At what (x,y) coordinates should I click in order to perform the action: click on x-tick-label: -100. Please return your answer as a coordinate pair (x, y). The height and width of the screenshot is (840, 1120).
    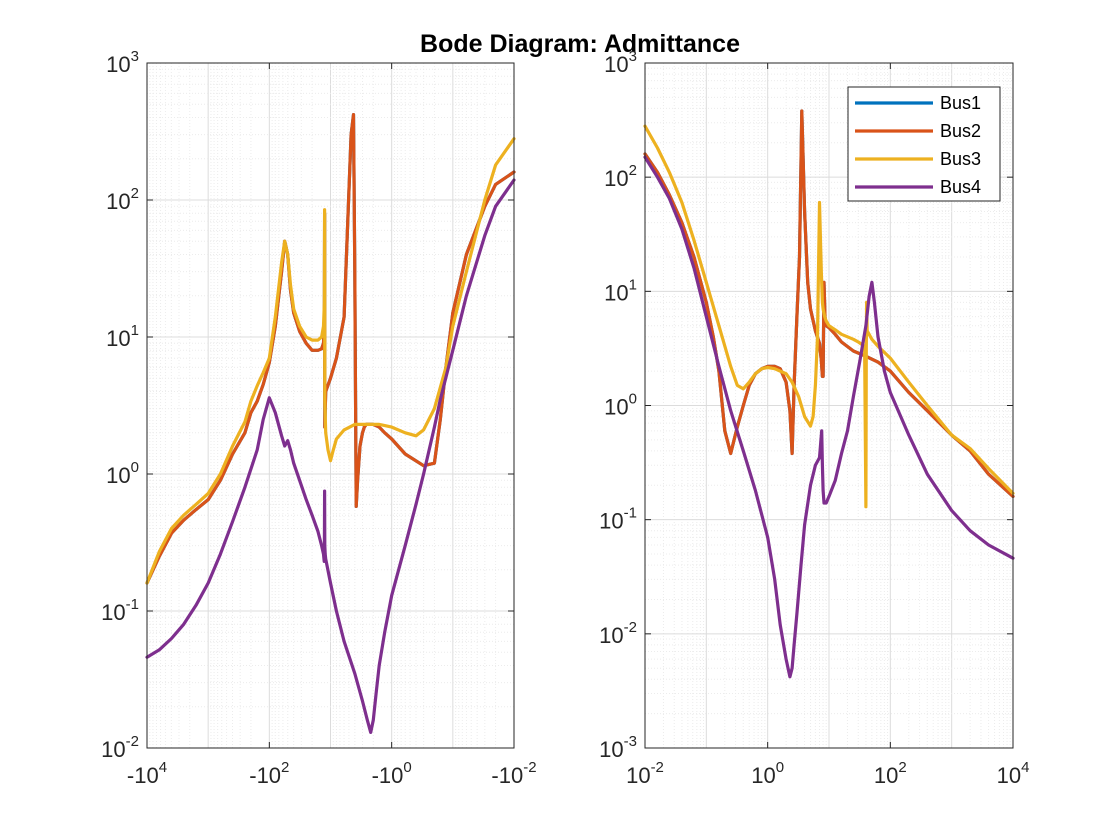
    Looking at the image, I should click on (392, 773).